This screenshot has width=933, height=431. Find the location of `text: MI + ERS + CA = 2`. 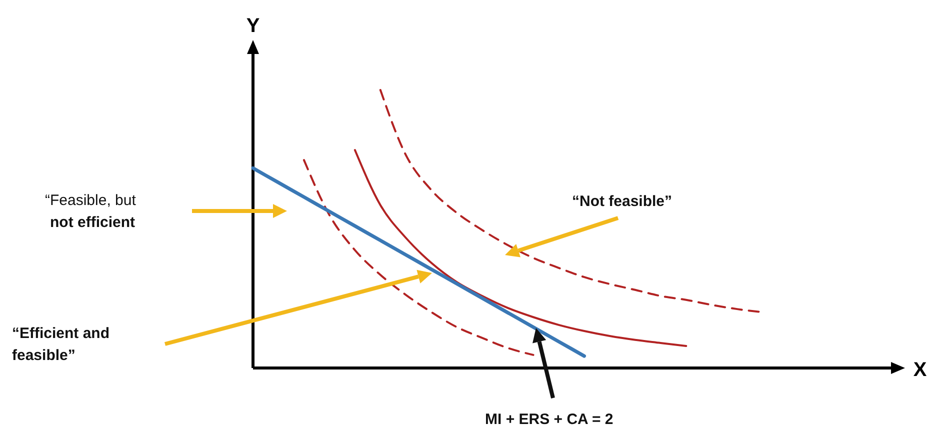

text: MI + ERS + CA = 2 is located at coordinates (549, 419).